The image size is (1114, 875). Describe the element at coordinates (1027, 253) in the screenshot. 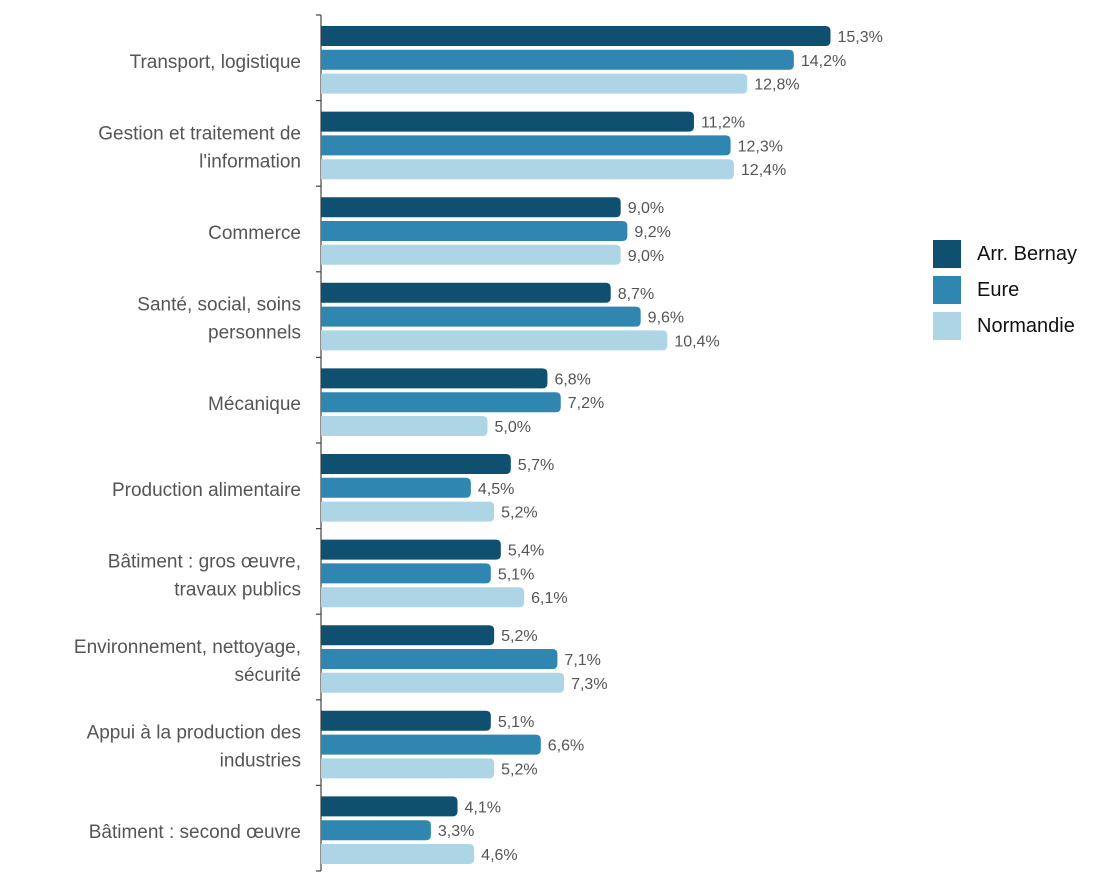

I see `legend-label: Arr. Bernay` at that location.